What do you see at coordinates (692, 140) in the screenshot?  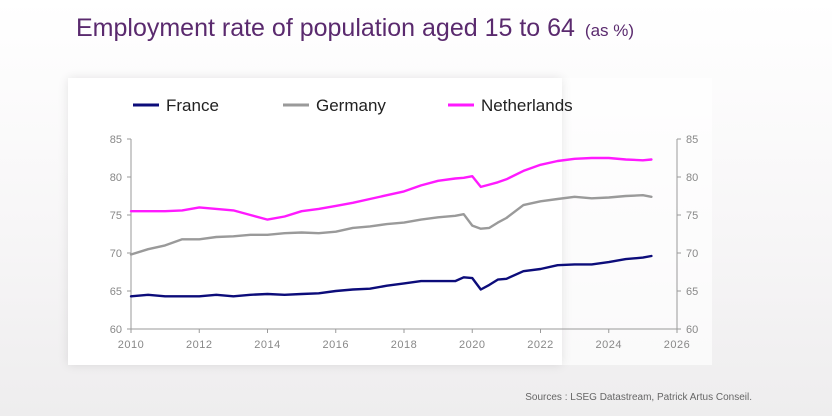 I see `y-tick-label-right: 85` at bounding box center [692, 140].